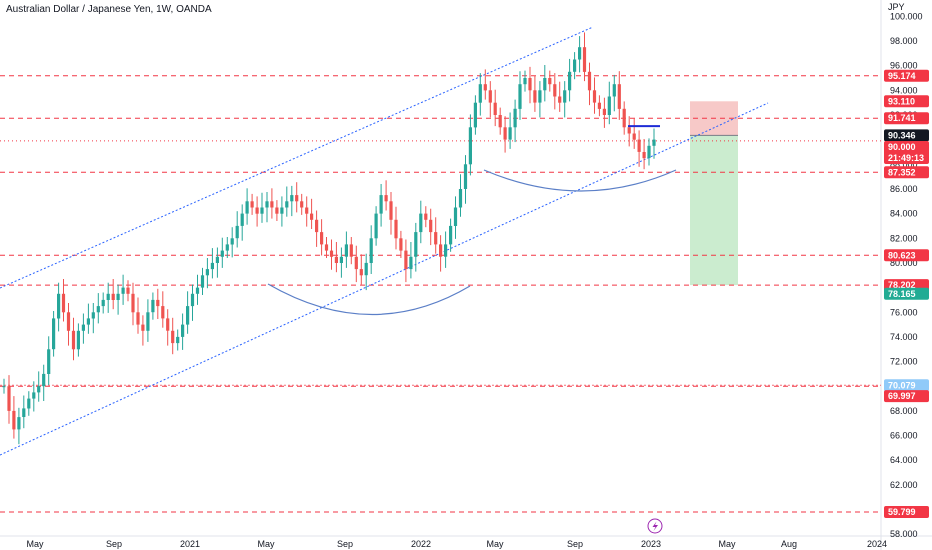  I want to click on y-tick-label: 98.000, so click(904, 41).